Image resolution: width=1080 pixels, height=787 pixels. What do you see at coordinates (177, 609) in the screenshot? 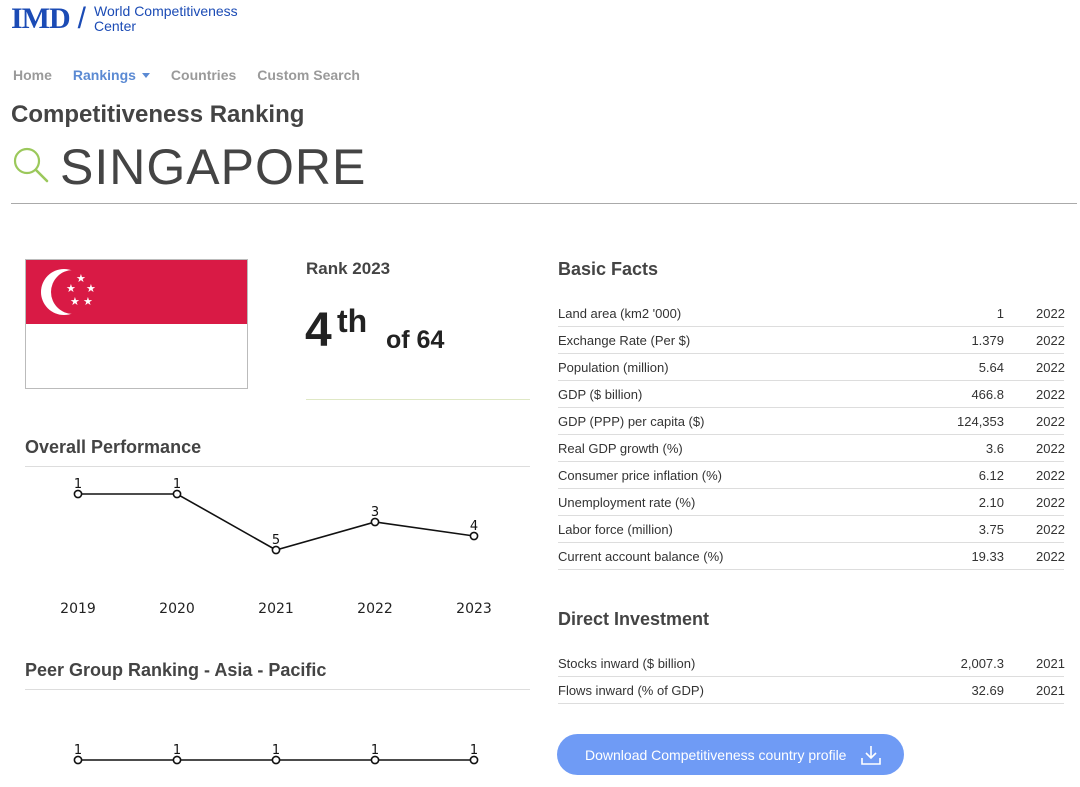
I see `x-tick-label: 2020` at bounding box center [177, 609].